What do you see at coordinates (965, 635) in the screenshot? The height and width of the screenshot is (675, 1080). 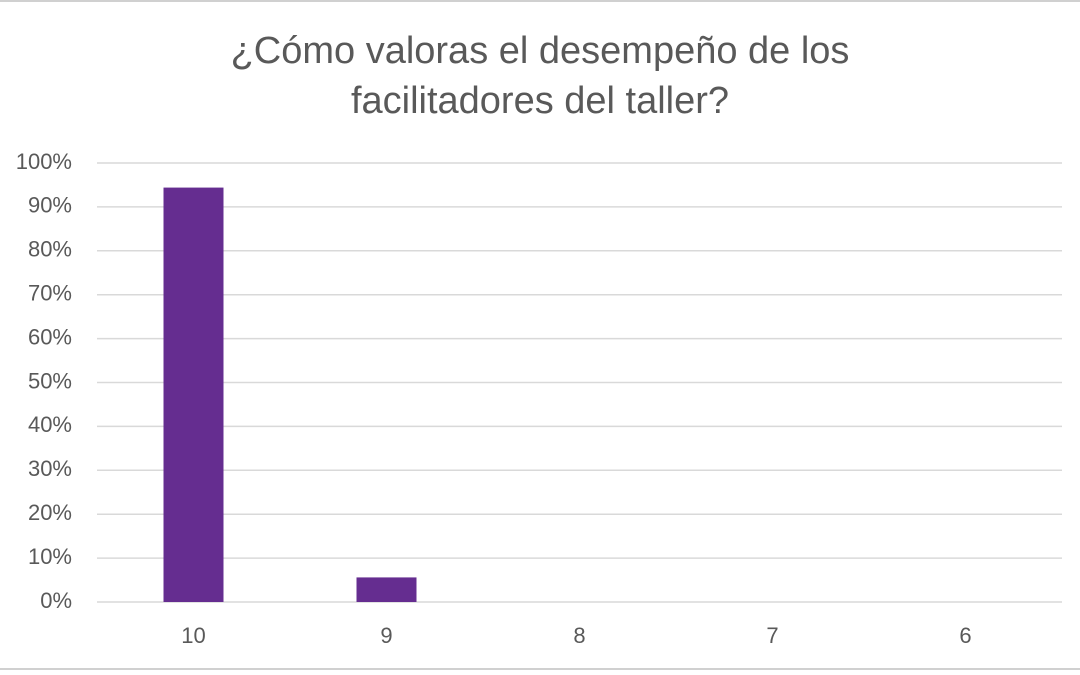 I see `x-tick-label: 6` at bounding box center [965, 635].